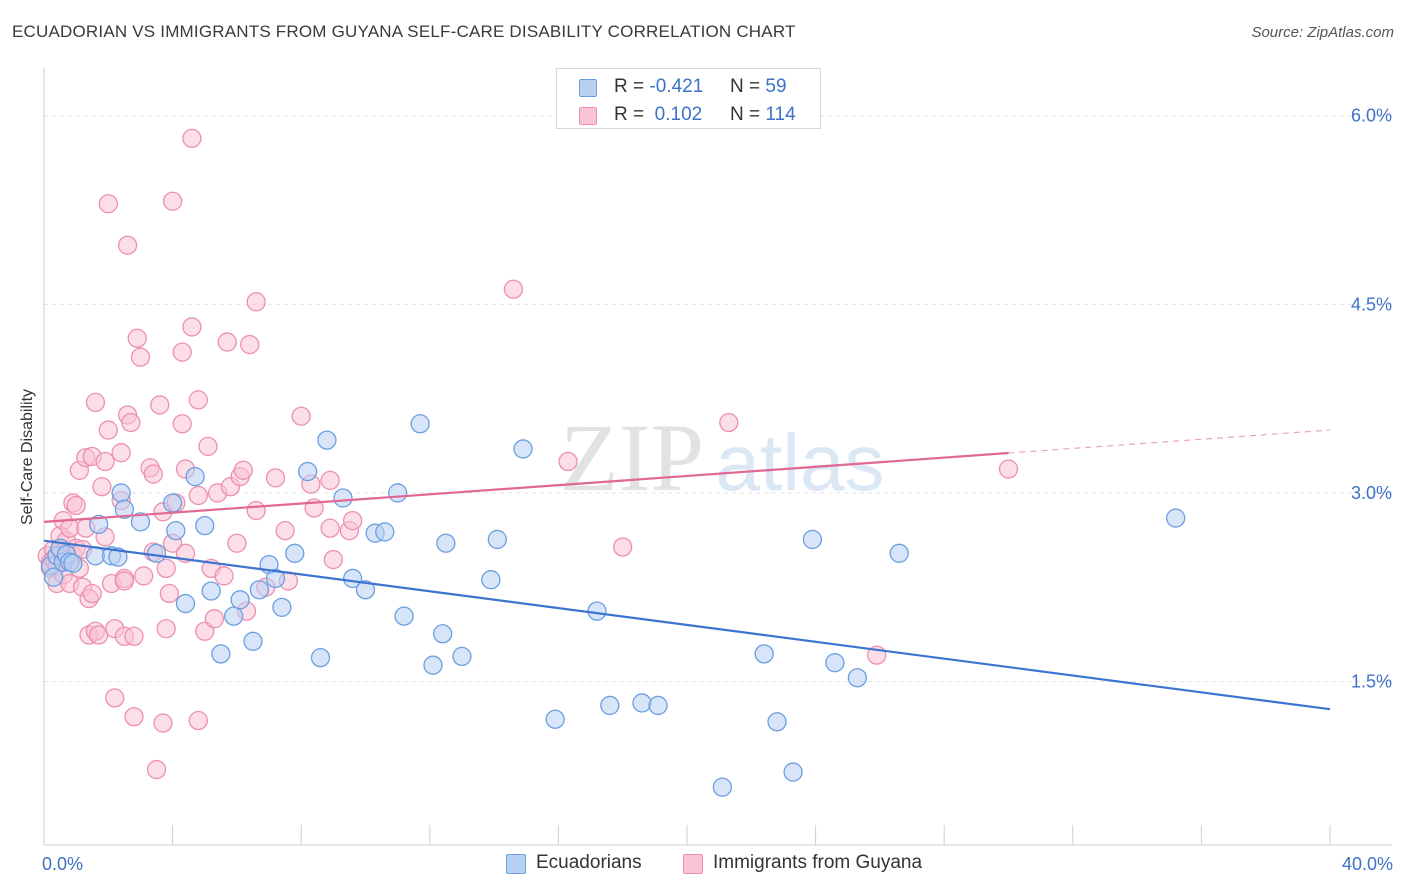 This screenshot has height=892, width=1406. Describe the element at coordinates (1371, 493) in the screenshot. I see `y-tick-label-1: 3.0%` at that location.